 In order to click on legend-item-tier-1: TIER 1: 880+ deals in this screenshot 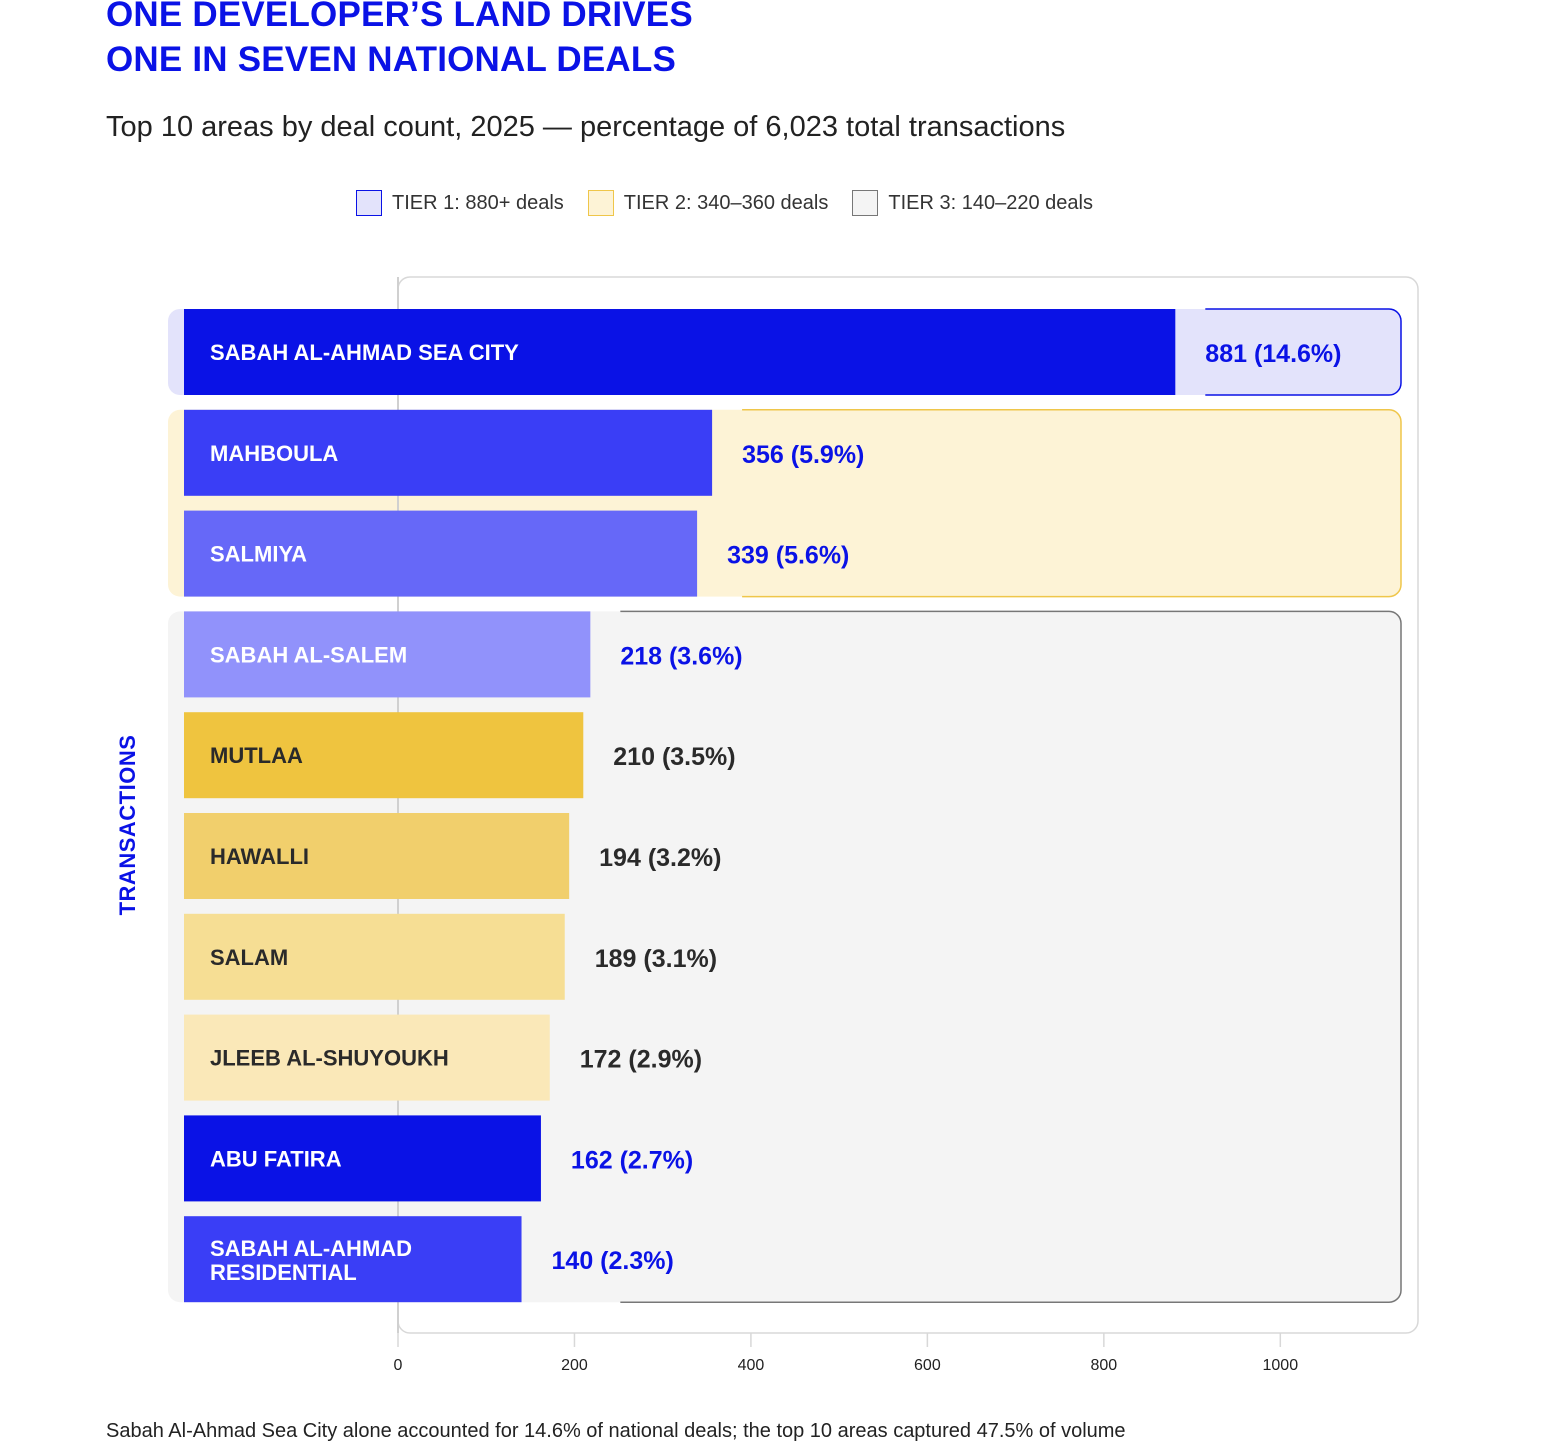, I will do `click(460, 203)`.